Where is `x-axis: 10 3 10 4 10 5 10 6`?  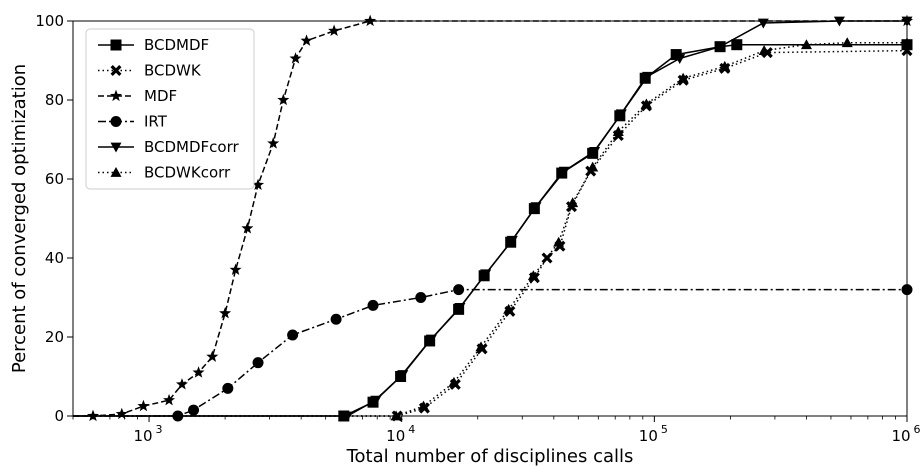 x-axis: 10 3 10 4 10 5 10 6 is located at coordinates (496, 430).